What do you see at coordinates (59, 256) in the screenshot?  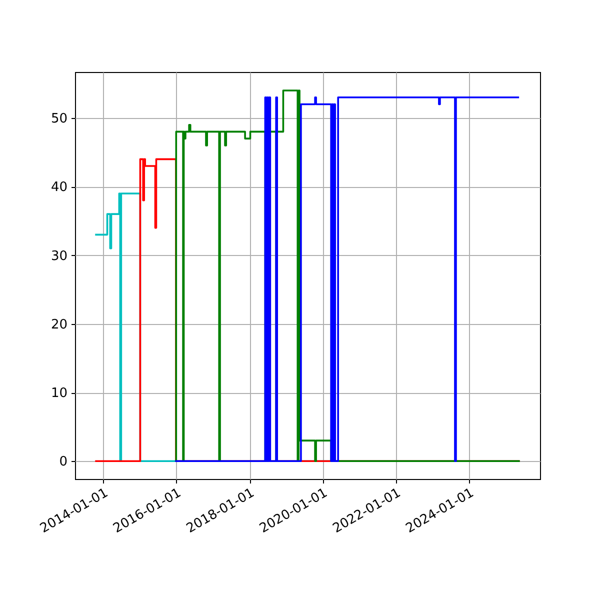 I see `y-tick-label: 30` at bounding box center [59, 256].